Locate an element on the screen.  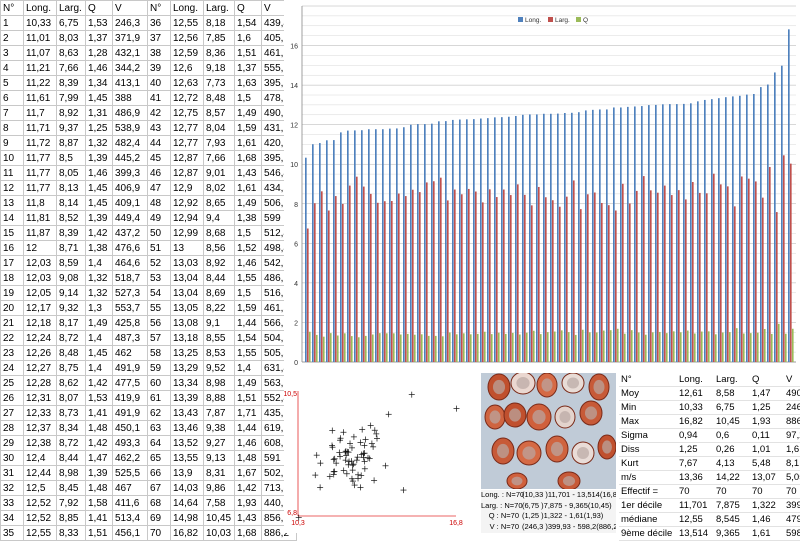
table-cell: 1,49 is located at coordinates (248, 113).